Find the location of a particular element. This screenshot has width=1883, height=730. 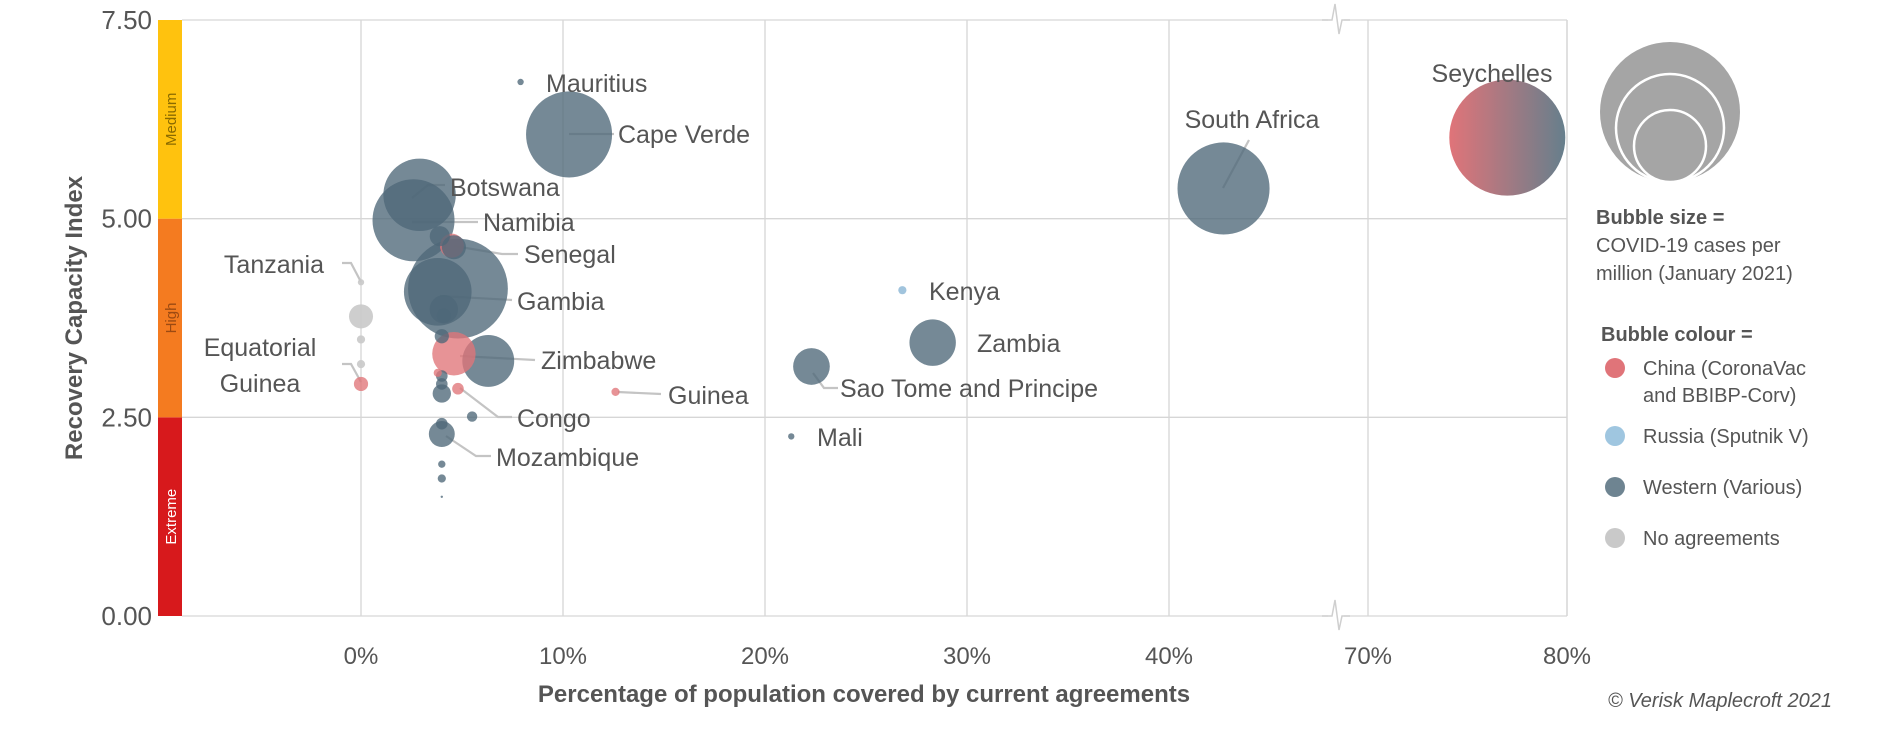

label-equatorial-guinea: Equatorial is located at coordinates (260, 348).